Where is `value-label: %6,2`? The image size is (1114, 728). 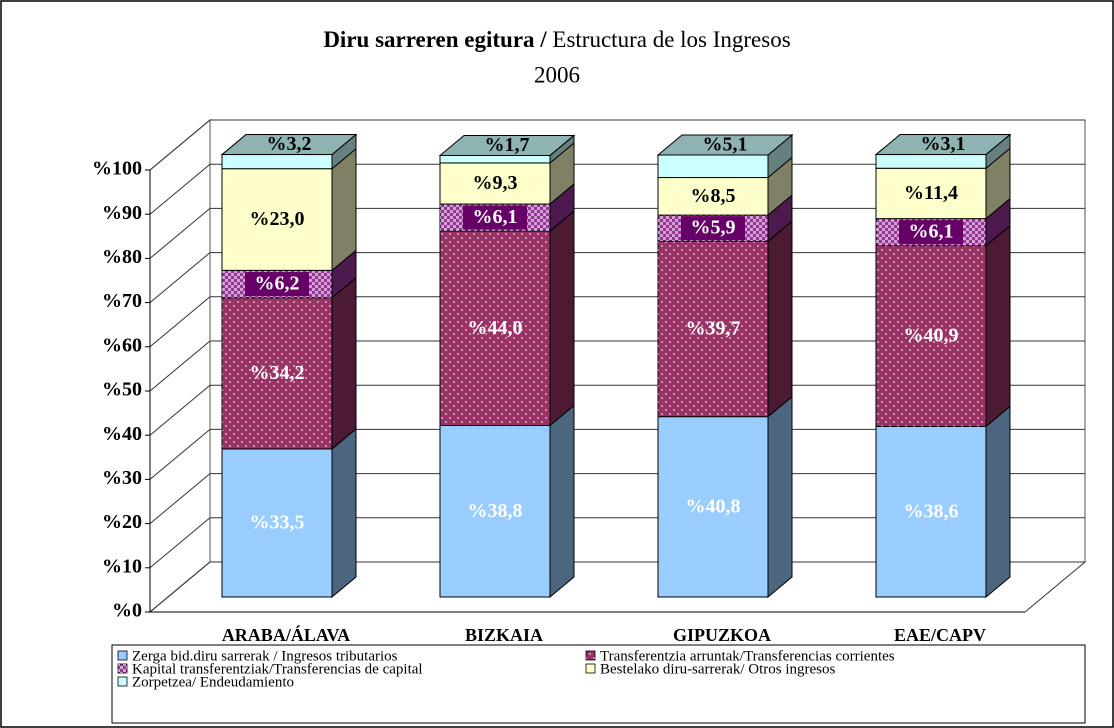 value-label: %6,2 is located at coordinates (277, 284).